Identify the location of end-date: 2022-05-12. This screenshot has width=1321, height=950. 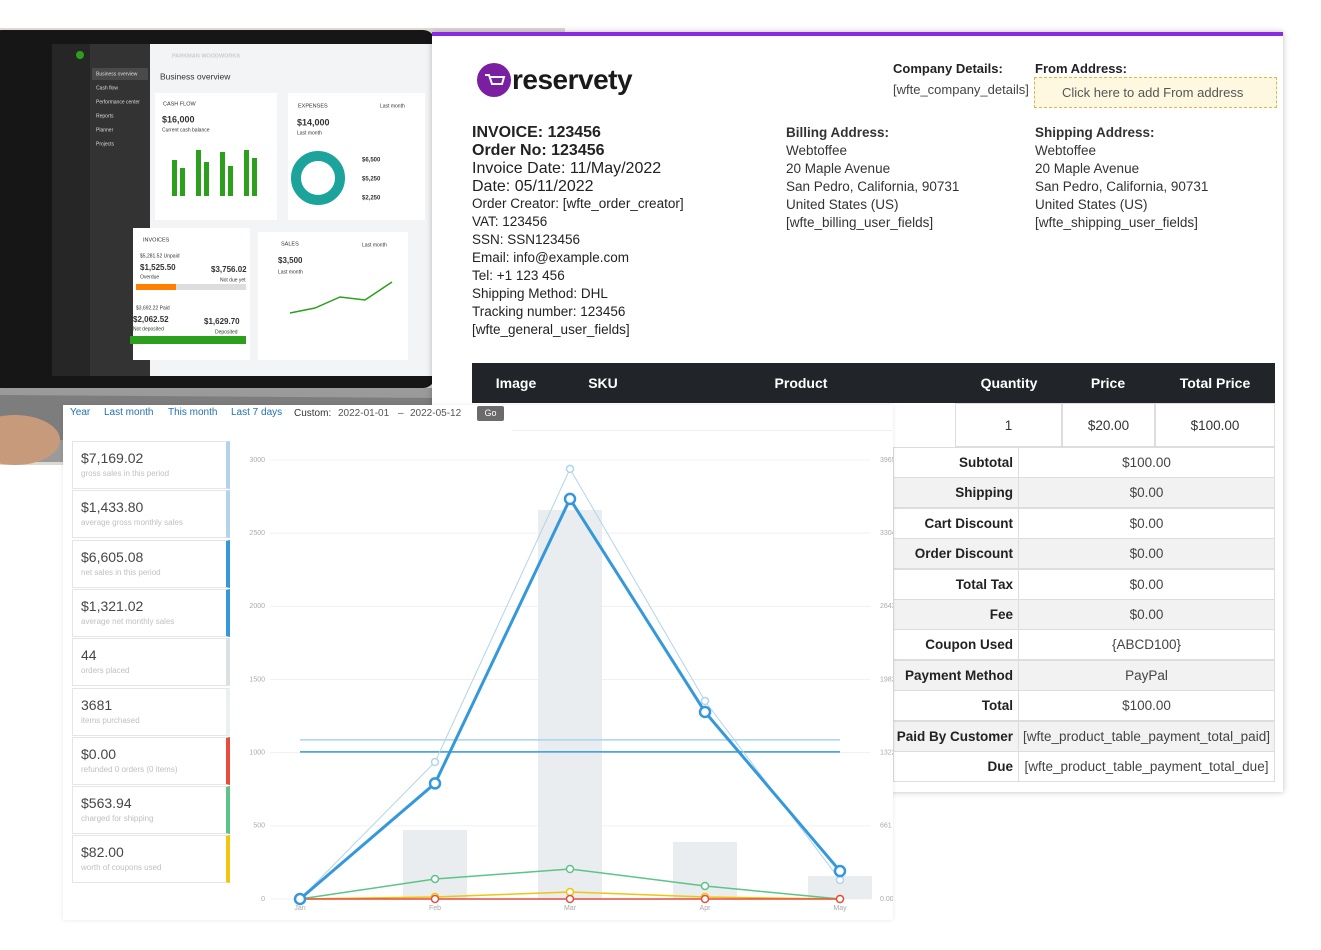
(436, 413).